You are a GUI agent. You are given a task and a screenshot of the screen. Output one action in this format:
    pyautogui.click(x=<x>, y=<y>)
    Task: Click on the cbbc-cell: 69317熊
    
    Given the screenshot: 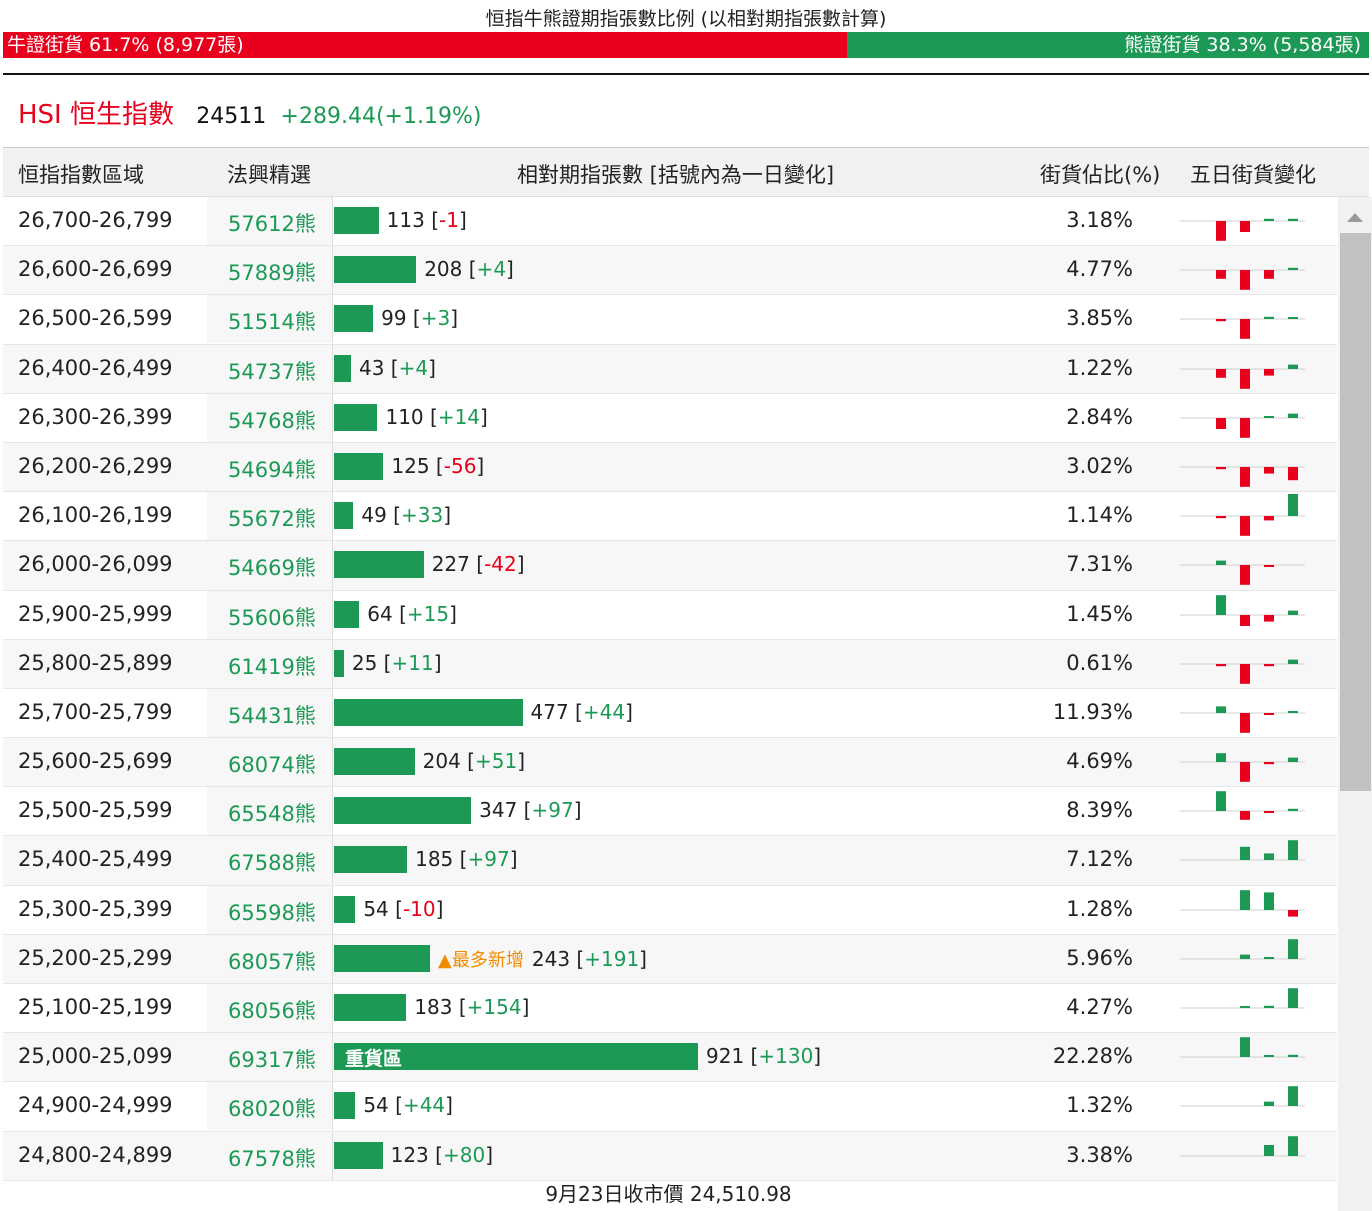 What is the action you would take?
    pyautogui.click(x=270, y=1057)
    